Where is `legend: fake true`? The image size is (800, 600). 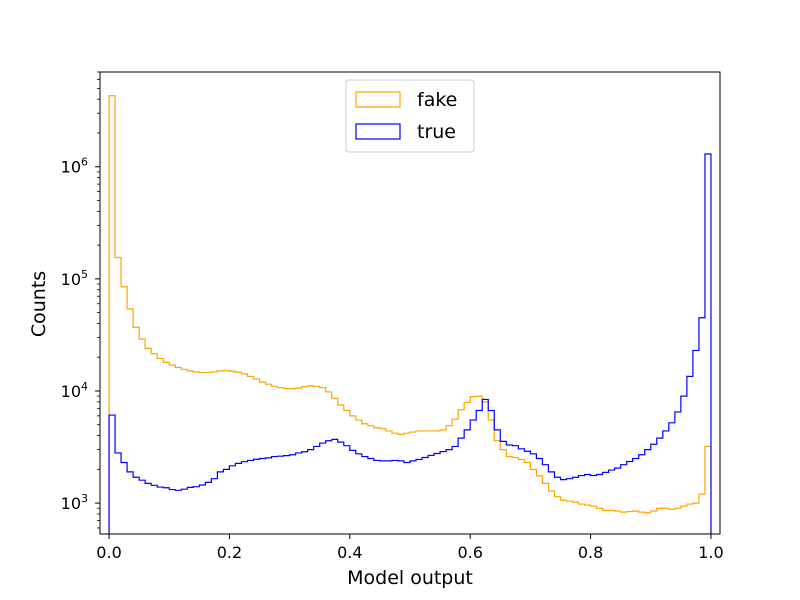
legend: fake true is located at coordinates (410, 116).